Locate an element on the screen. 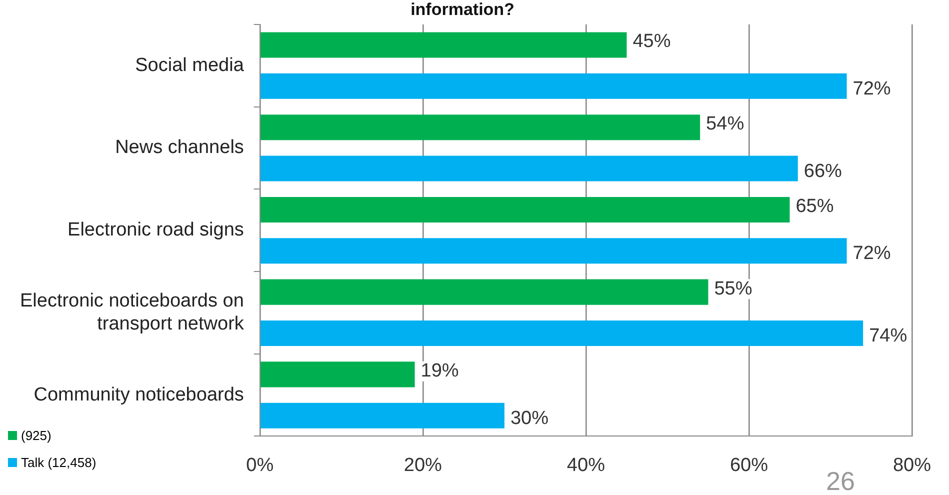  text: 26 is located at coordinates (840, 480).